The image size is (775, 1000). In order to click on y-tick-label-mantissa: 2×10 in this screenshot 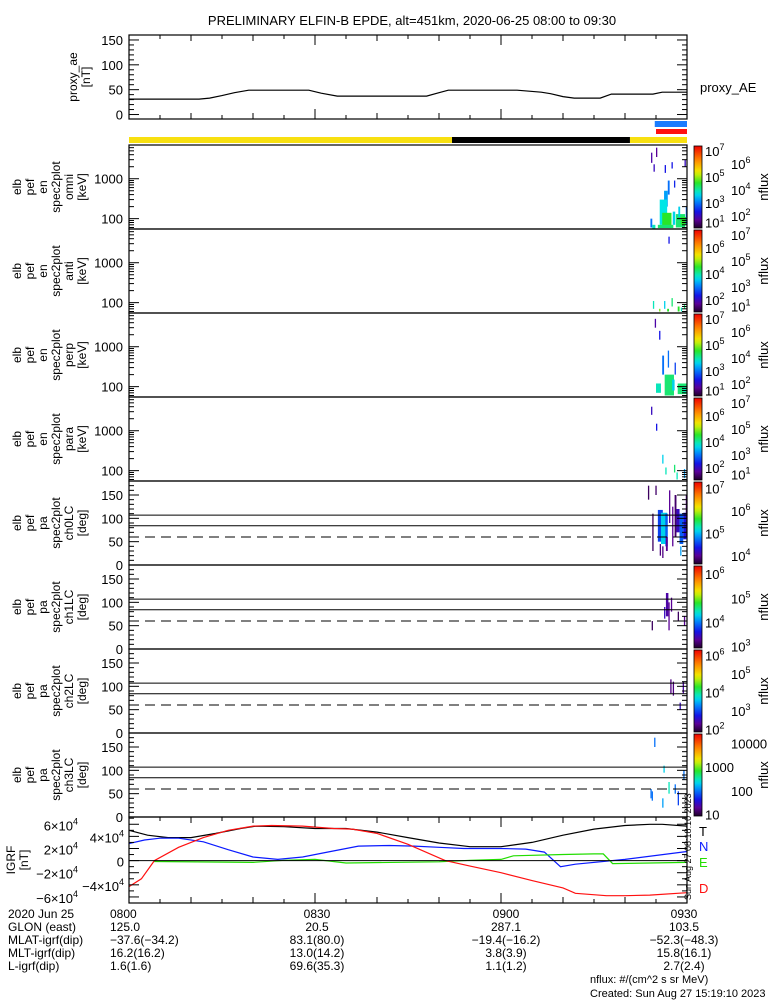, I will do `click(58, 849)`.